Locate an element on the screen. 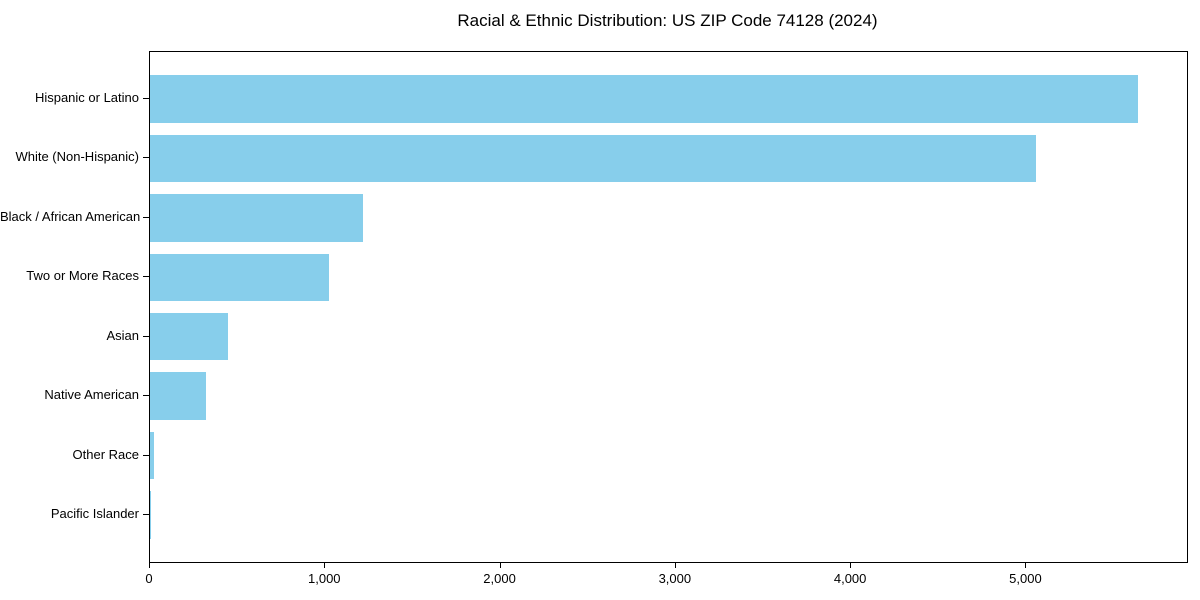 The image size is (1200, 600). y-tick-label: Hispanic or Latino is located at coordinates (86, 97).